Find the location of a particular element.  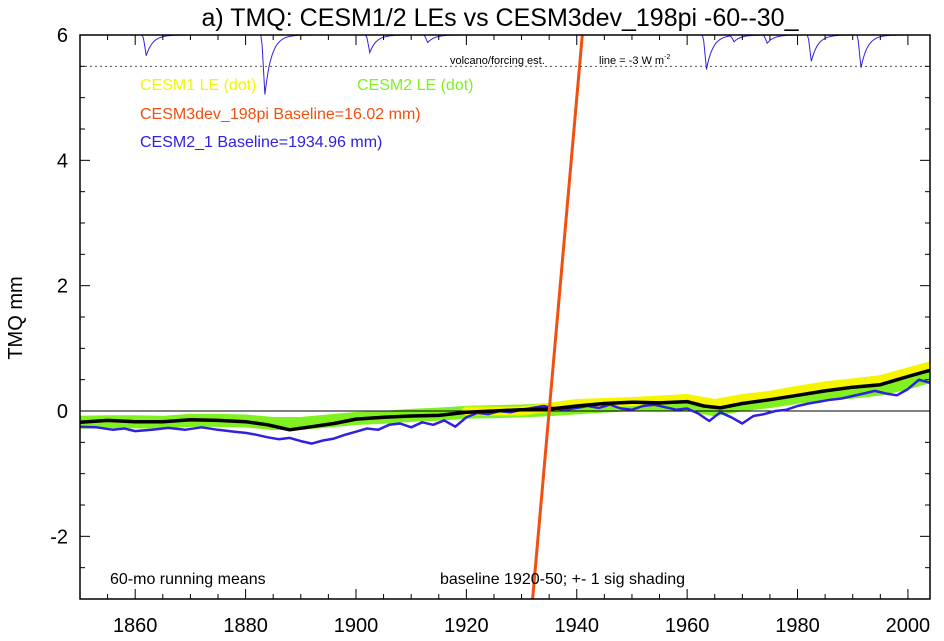

series-cesm3dev-line is located at coordinates (557, 317).